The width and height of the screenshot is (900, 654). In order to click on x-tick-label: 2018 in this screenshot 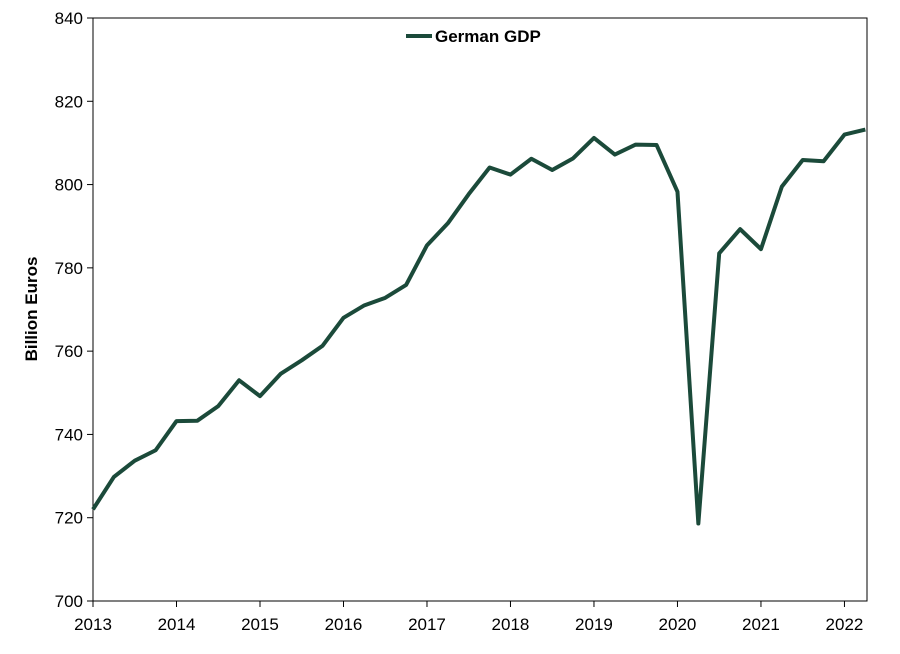, I will do `click(511, 624)`.